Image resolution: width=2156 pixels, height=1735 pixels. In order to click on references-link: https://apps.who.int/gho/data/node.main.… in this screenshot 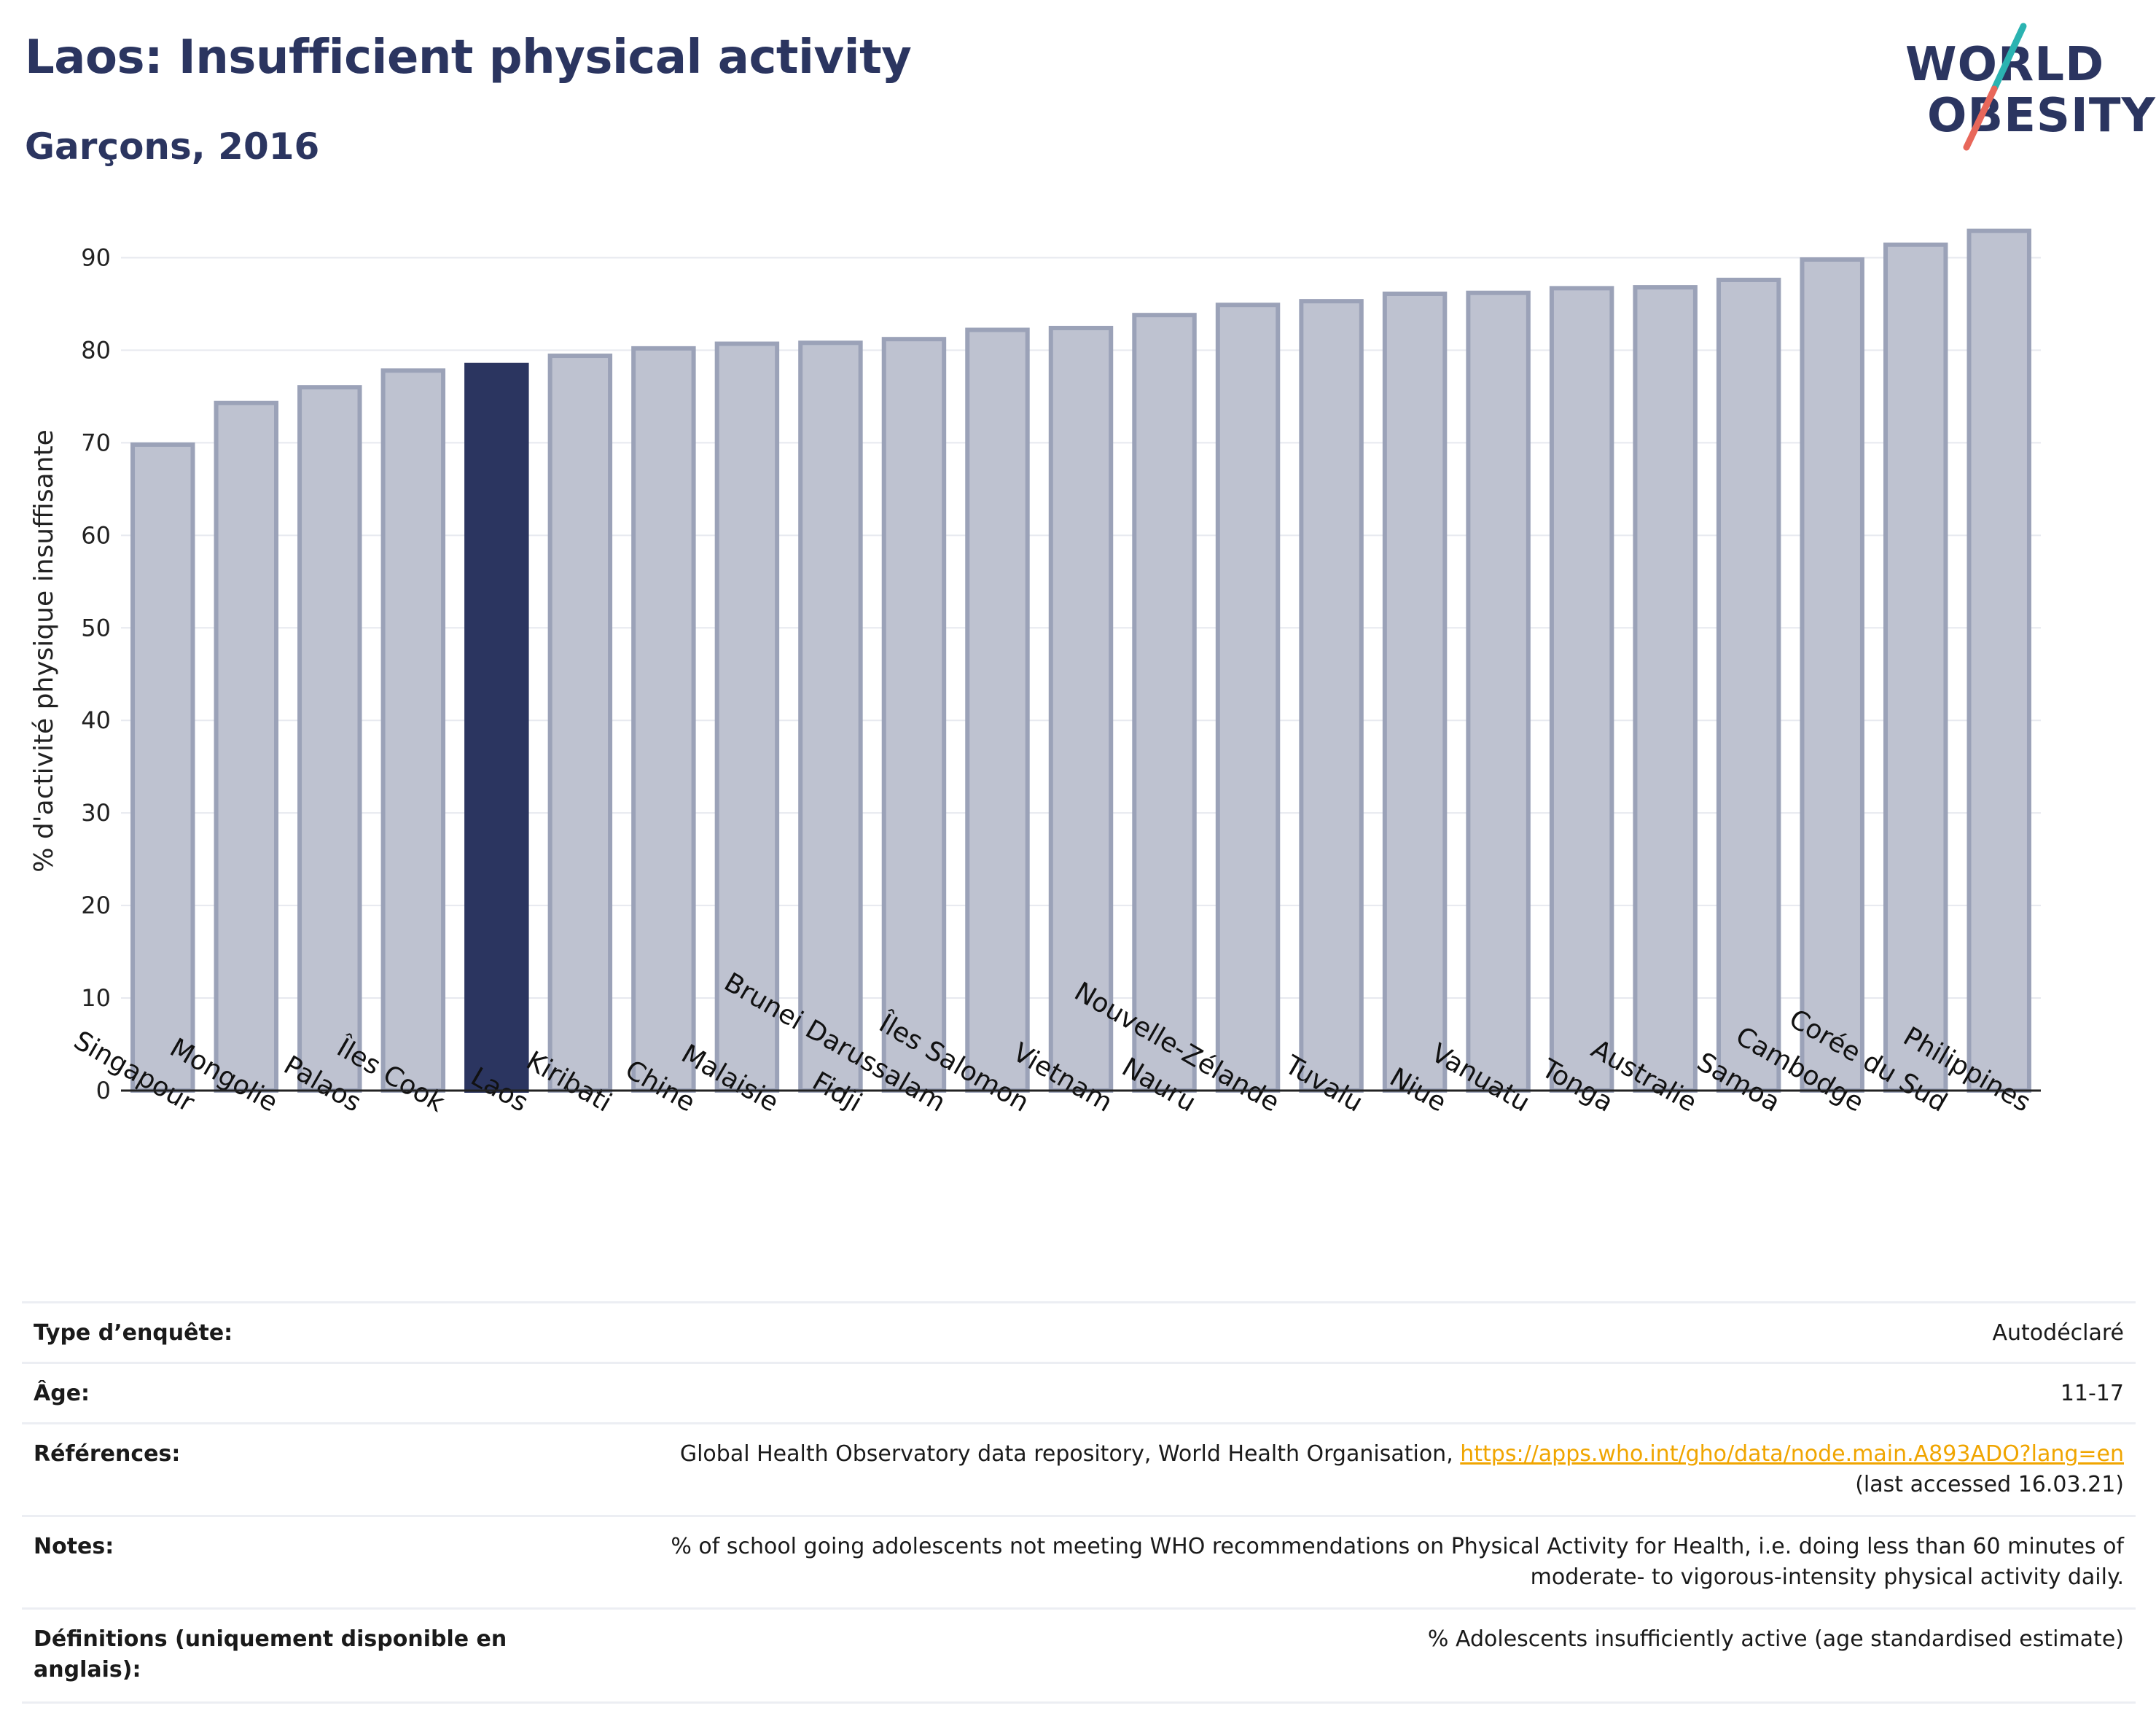, I will do `click(1792, 1454)`.